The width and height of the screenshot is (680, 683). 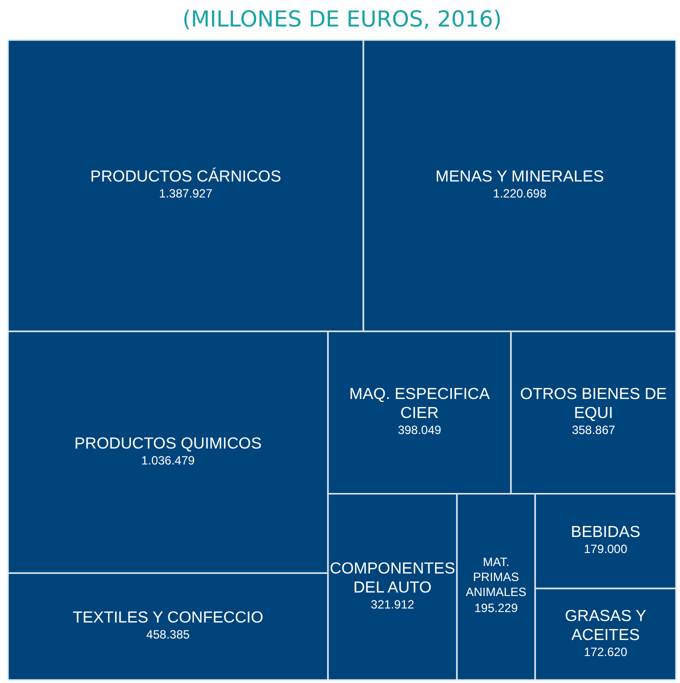 I want to click on category-label: GRASAS Y ACEITES, so click(x=605, y=626).